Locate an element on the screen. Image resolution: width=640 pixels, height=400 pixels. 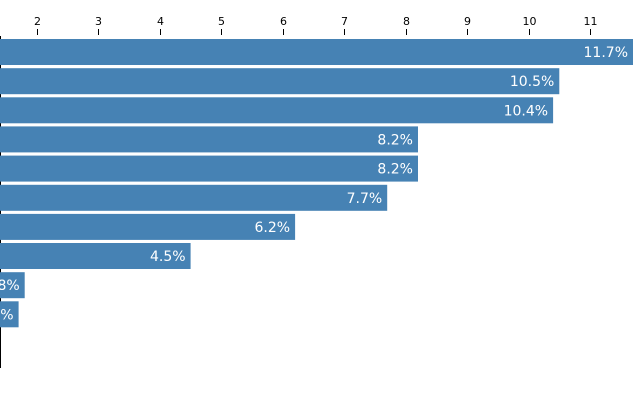
x-tick-label-3: 5 is located at coordinates (221, 21).